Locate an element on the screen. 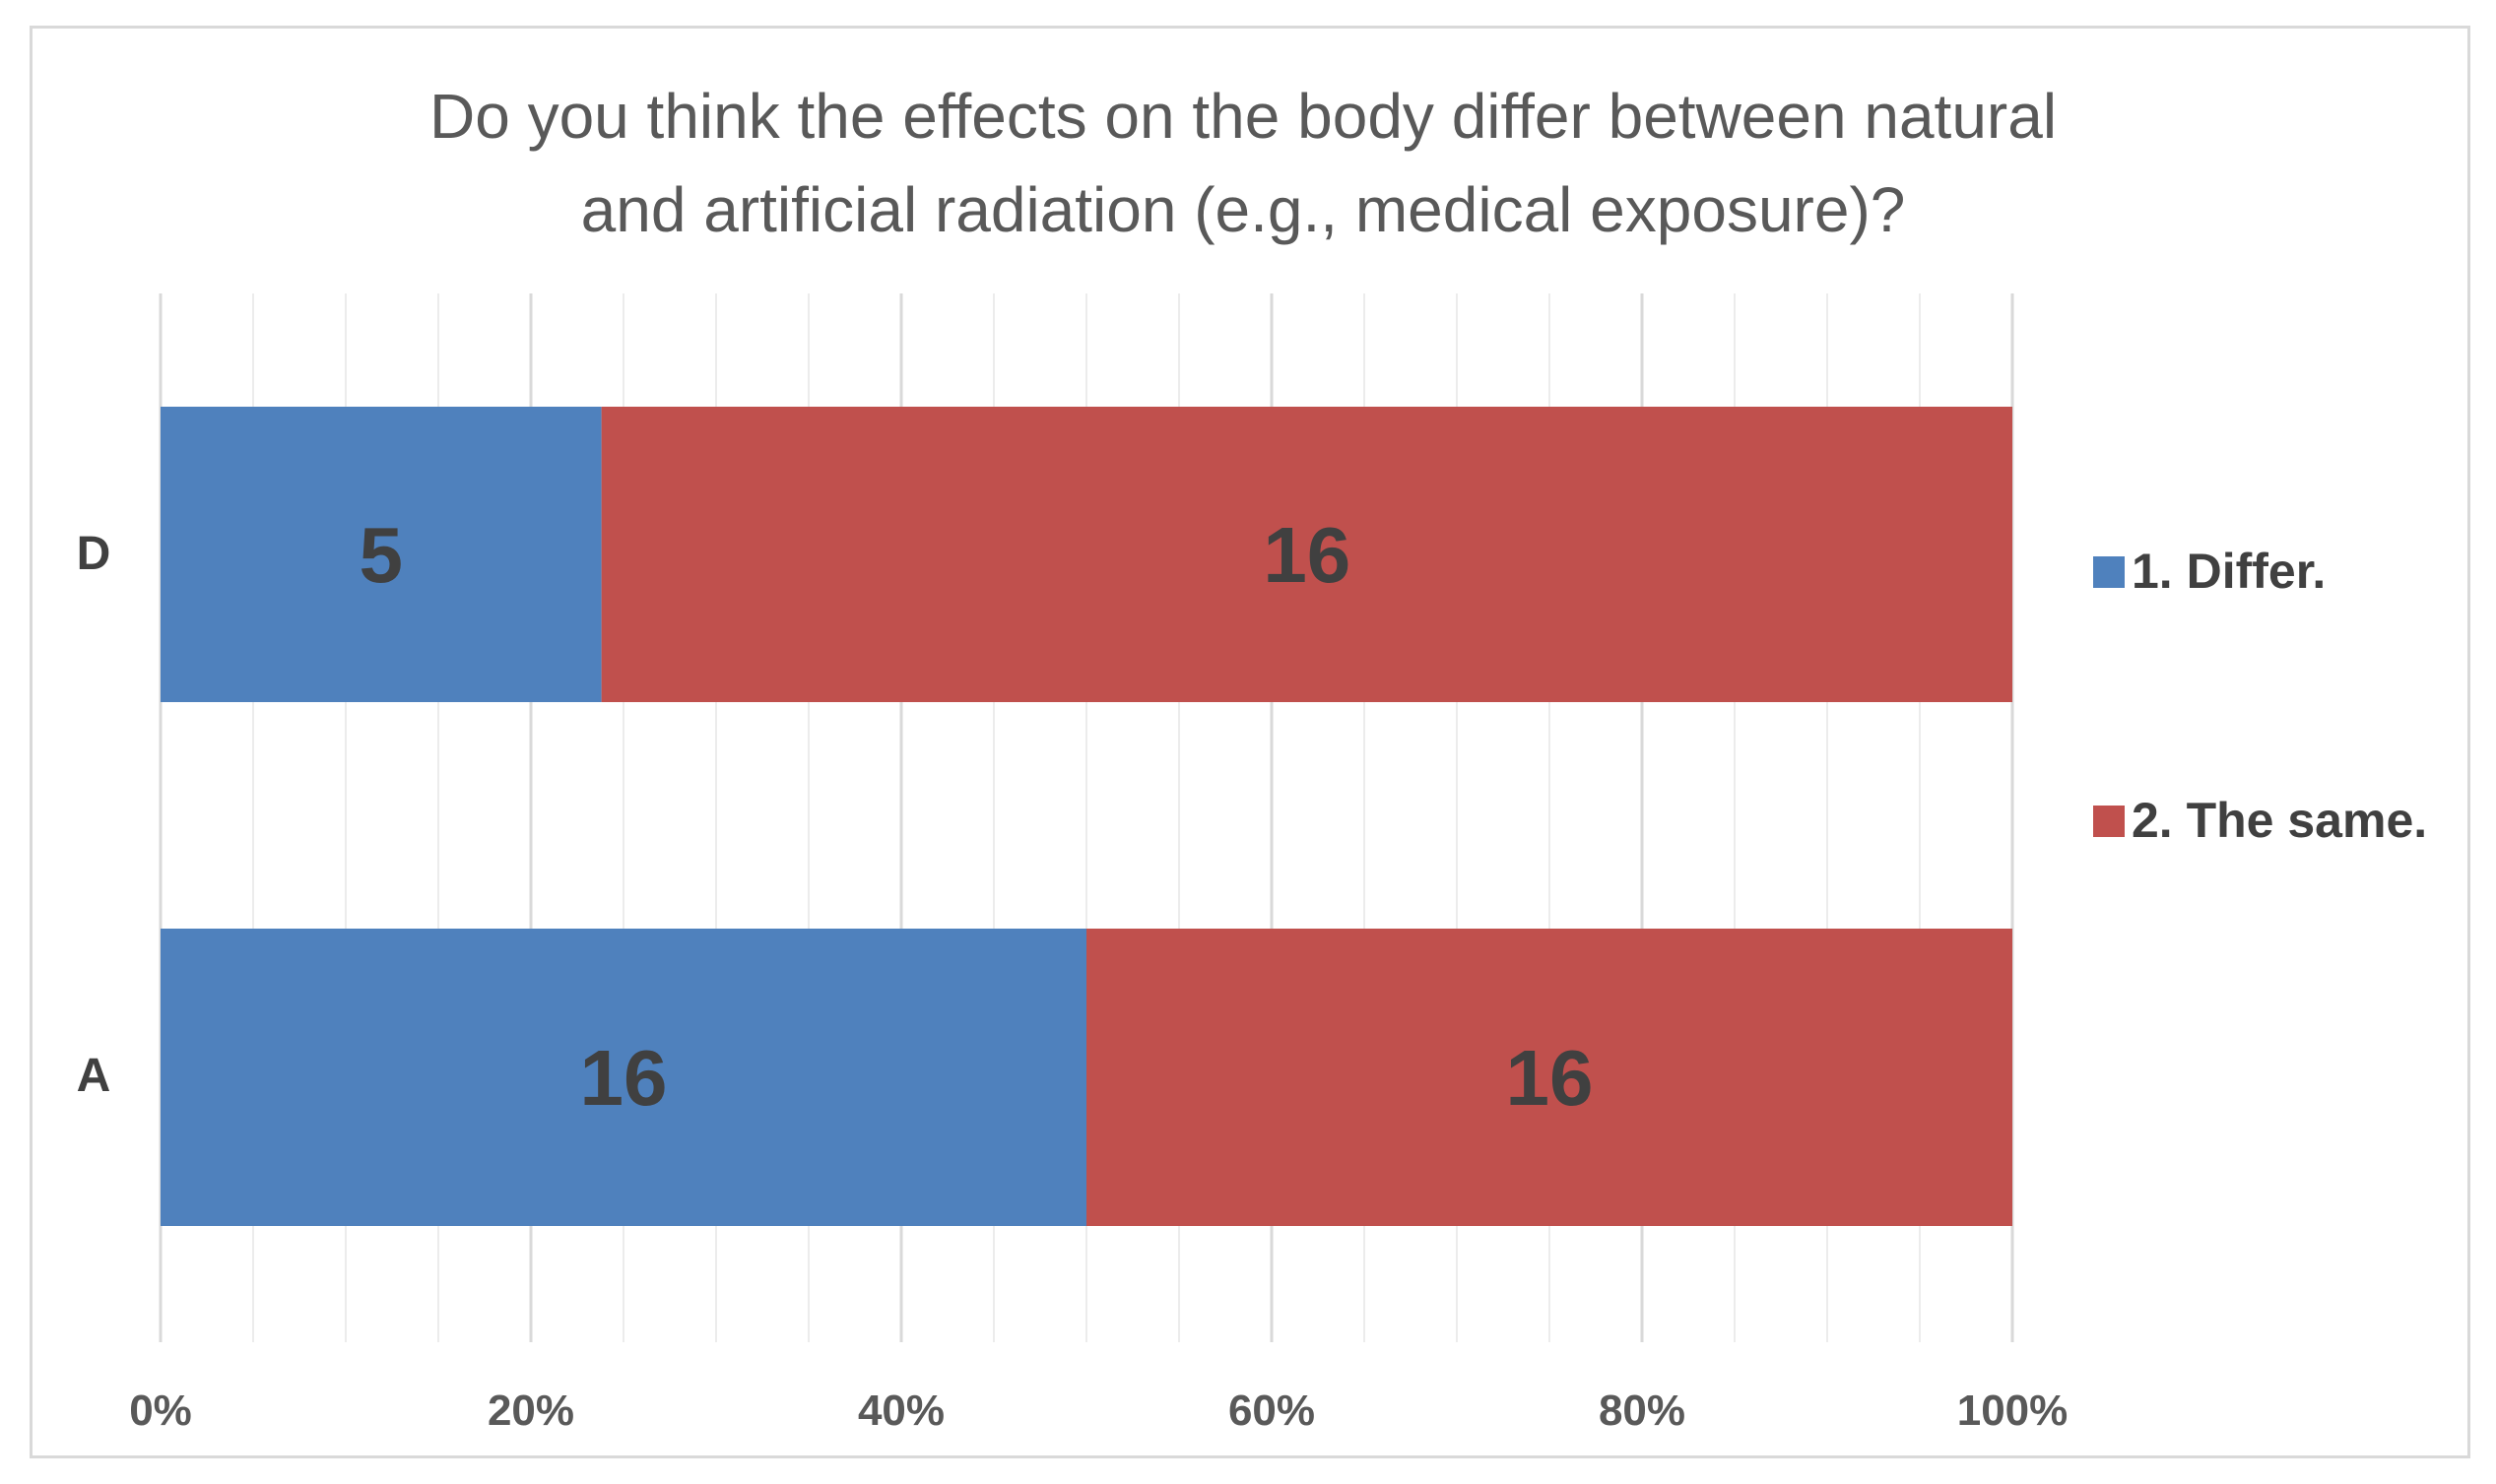 This screenshot has width=2496, height=1484. legend-swatch-same is located at coordinates (2109, 821).